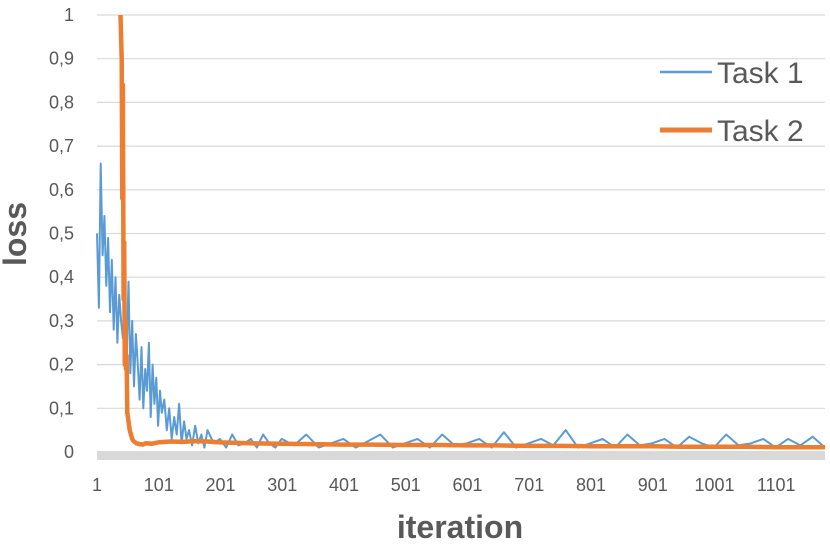  What do you see at coordinates (282, 485) in the screenshot?
I see `x-tick-label: 301` at bounding box center [282, 485].